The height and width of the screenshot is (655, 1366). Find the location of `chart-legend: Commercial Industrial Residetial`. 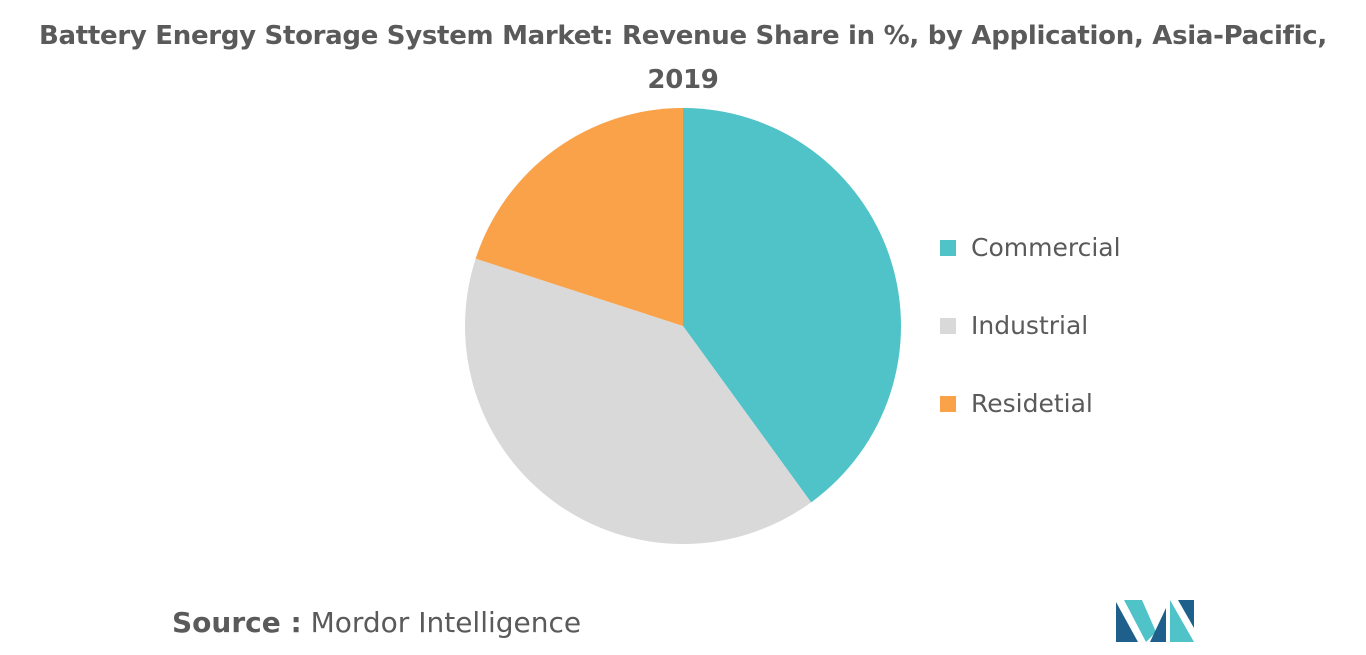

chart-legend: Commercial Industrial Residetial is located at coordinates (1030, 343).